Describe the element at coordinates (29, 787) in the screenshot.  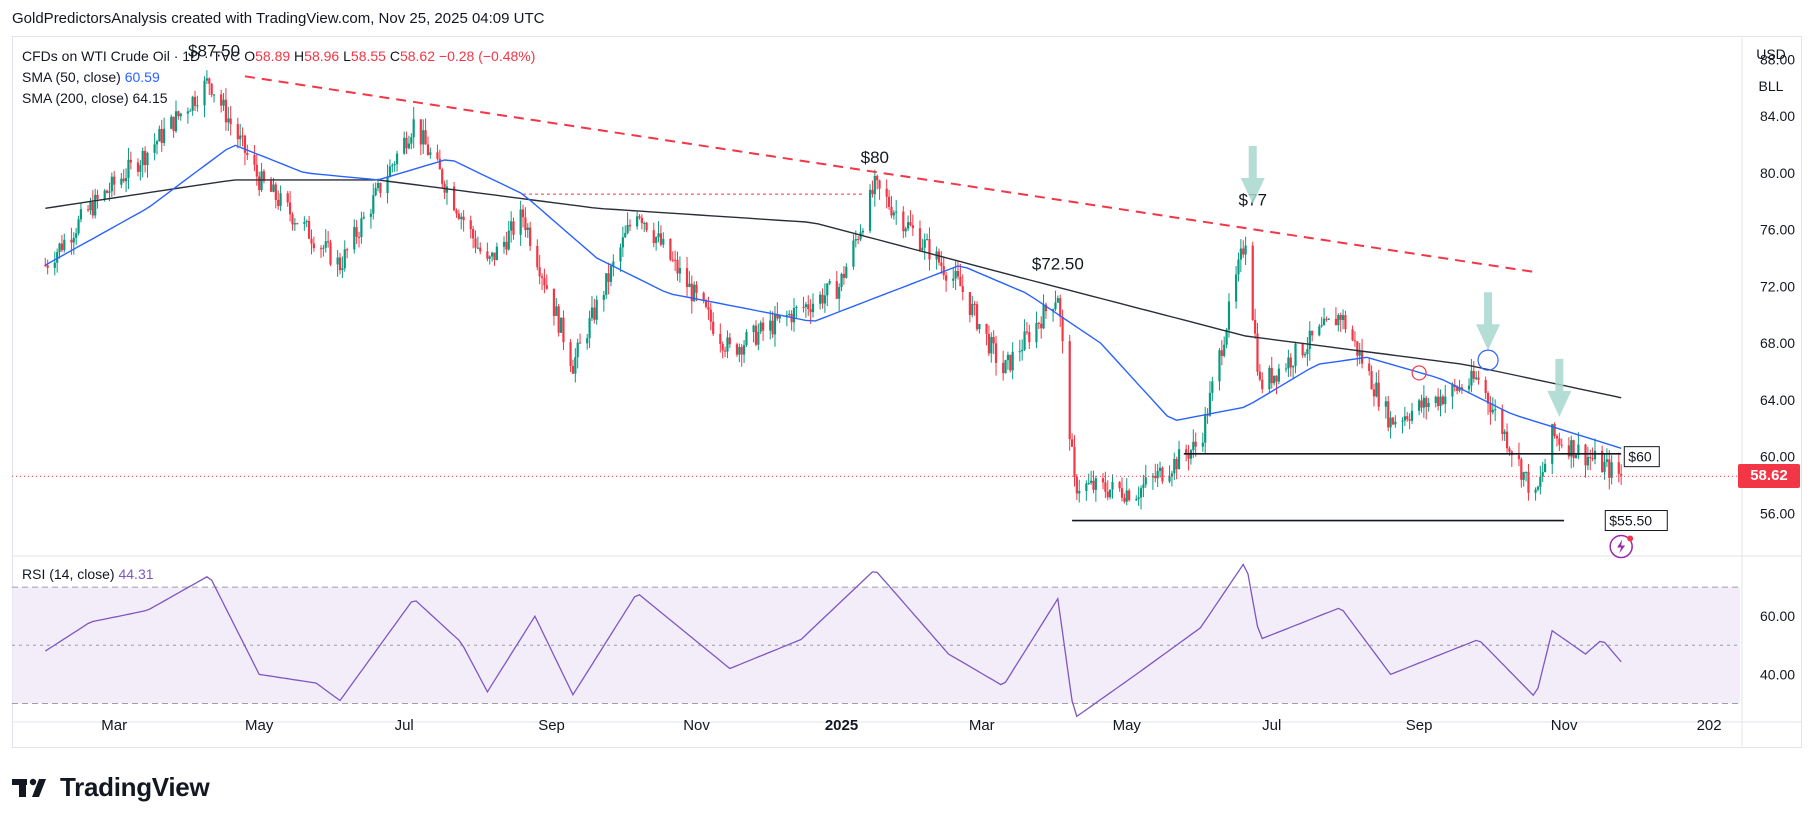
I see `tradingview-logo-icon` at that location.